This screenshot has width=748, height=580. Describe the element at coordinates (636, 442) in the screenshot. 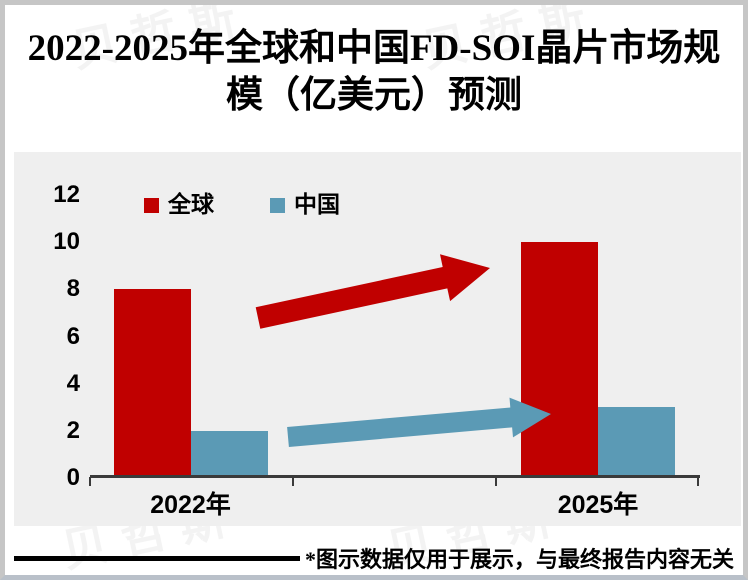

I see `bar-china-2025年` at that location.